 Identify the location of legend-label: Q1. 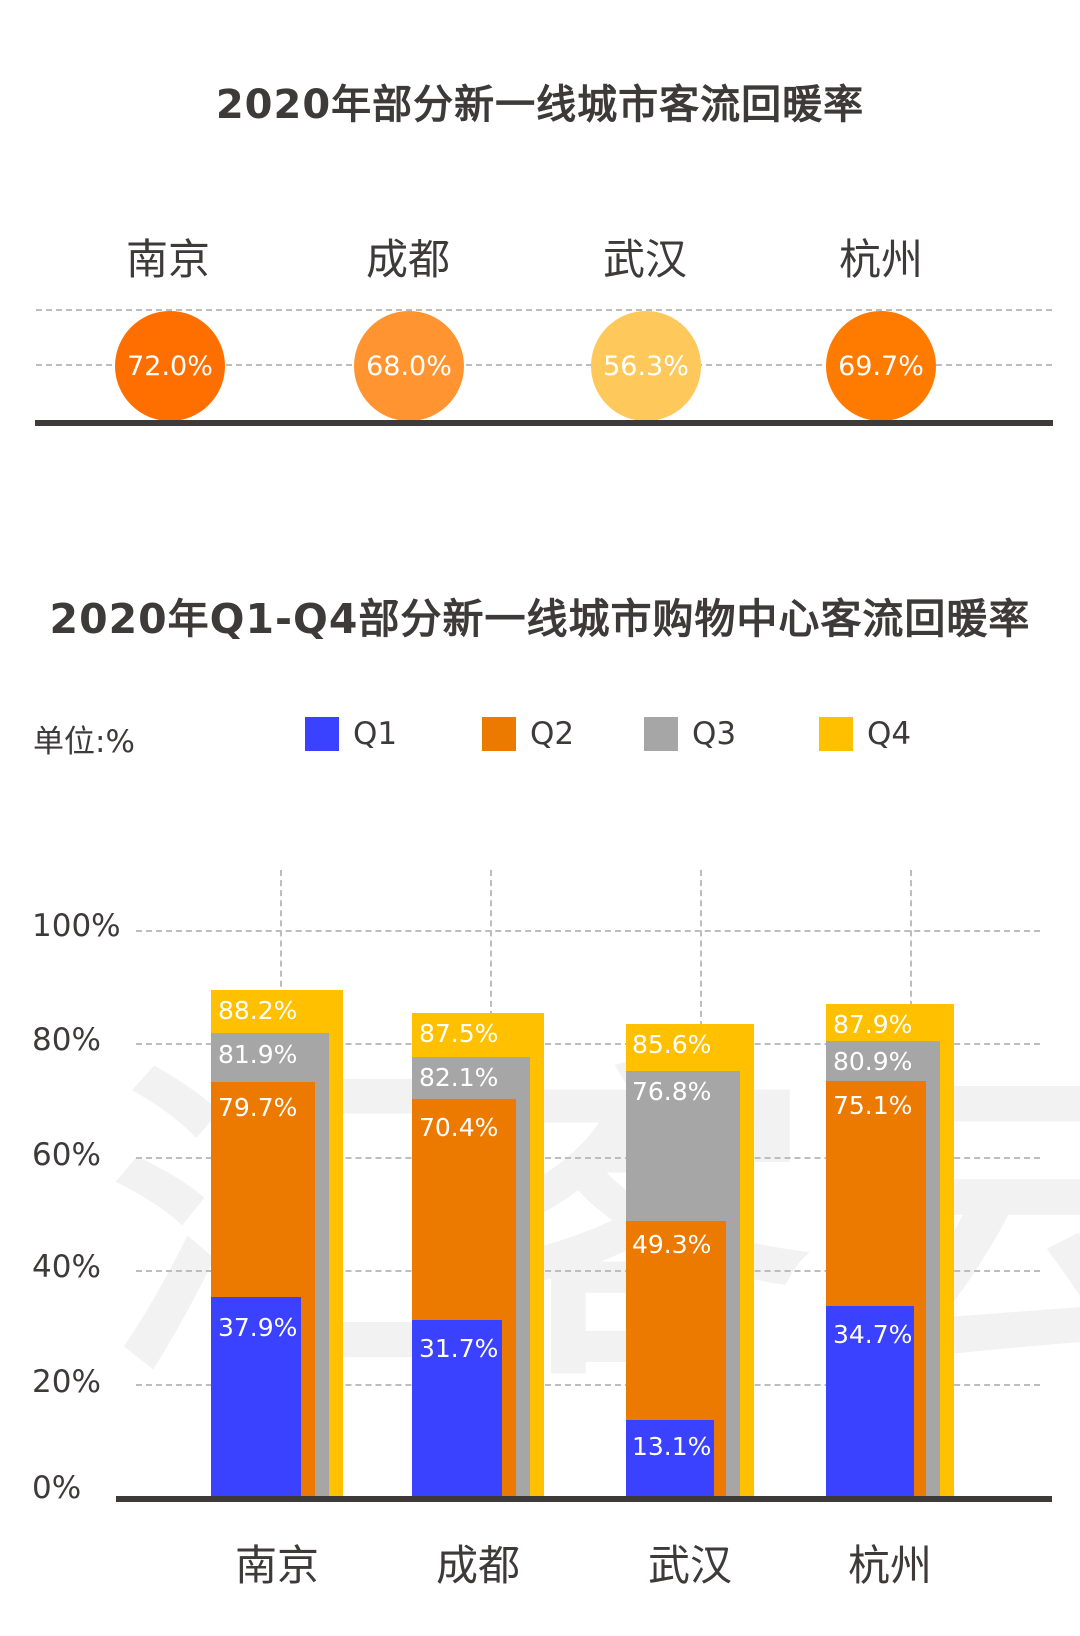
(375, 734).